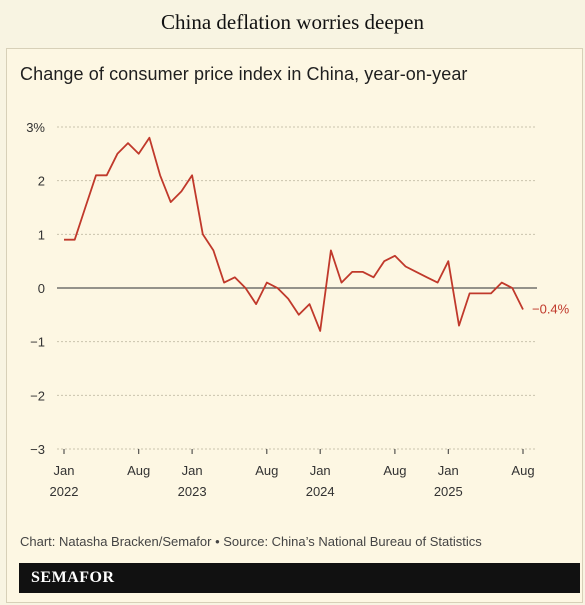 The image size is (585, 605). Describe the element at coordinates (299, 578) in the screenshot. I see `brand-bar: SEMAFOR` at that location.